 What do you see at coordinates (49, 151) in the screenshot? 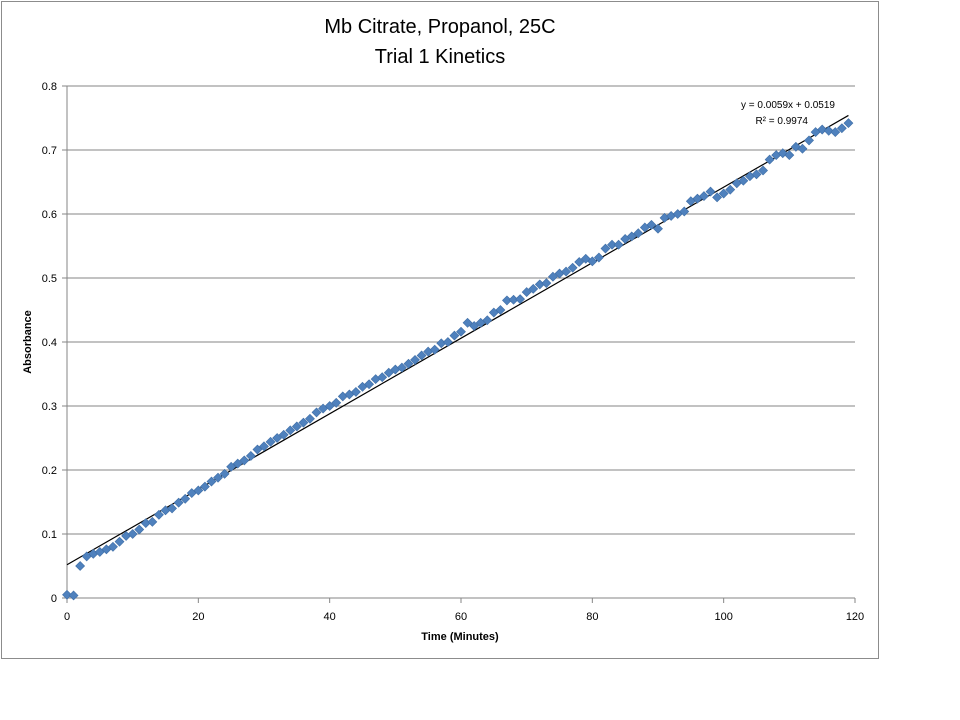
I see `y-tick-label: 0.7` at bounding box center [49, 151].